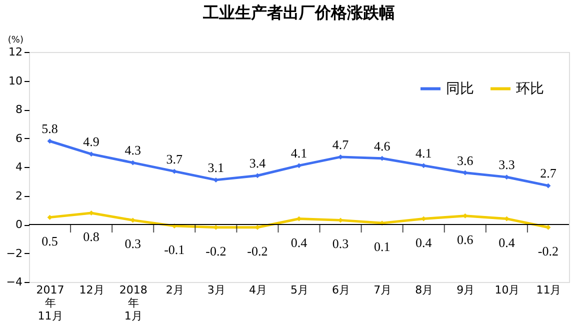 The image size is (580, 331). I want to click on y-tick-label: −2, so click(14, 253).